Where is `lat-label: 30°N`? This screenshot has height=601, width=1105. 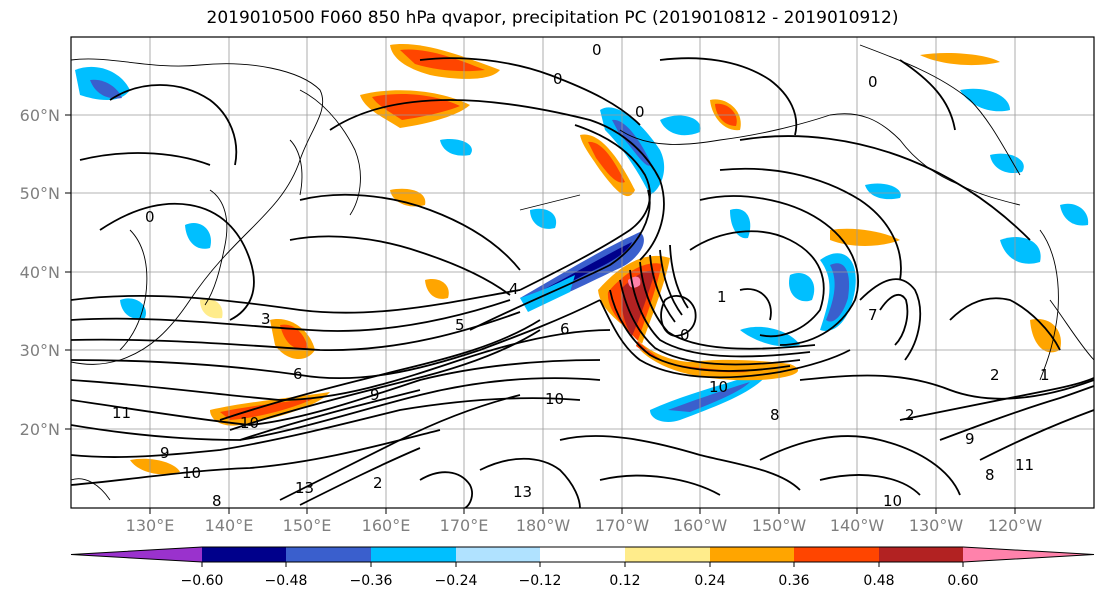 lat-label: 30°N is located at coordinates (40, 350).